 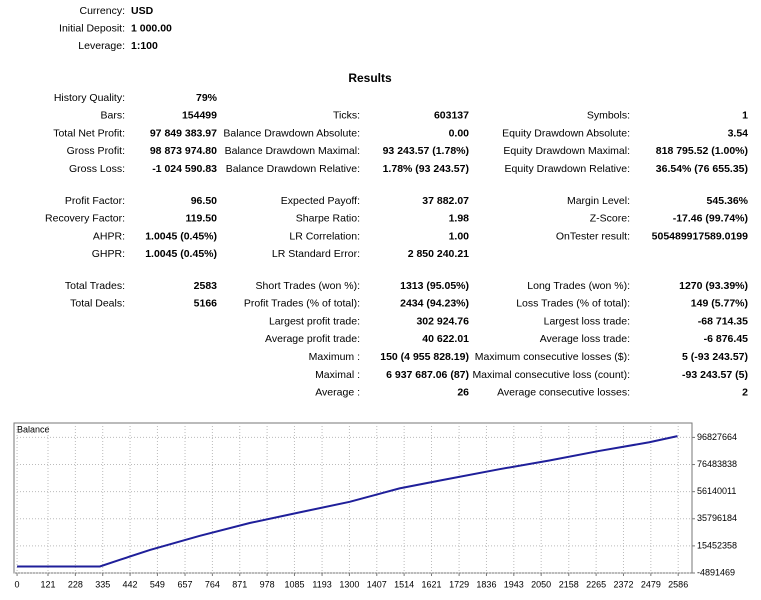 What do you see at coordinates (424, 357) in the screenshot?
I see `stat-value: 150 (4 955 828.19)` at bounding box center [424, 357].